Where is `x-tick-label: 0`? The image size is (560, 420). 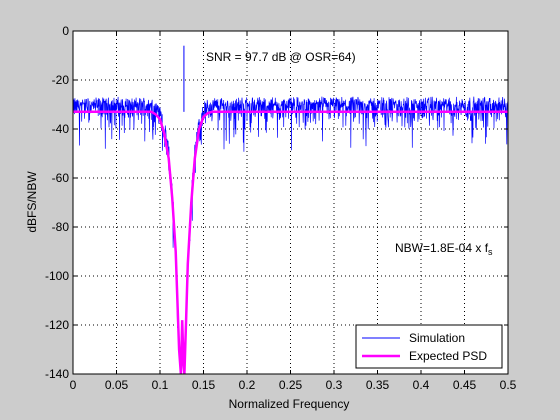 x-tick-label: 0 is located at coordinates (73, 385).